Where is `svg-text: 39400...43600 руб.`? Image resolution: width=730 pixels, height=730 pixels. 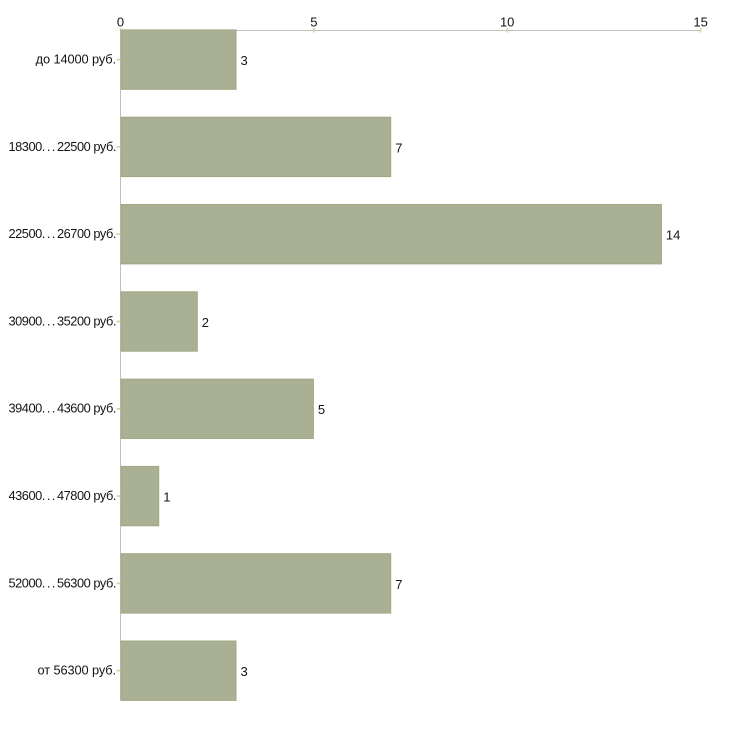
svg-text: 39400...43600 руб. is located at coordinates (62, 408).